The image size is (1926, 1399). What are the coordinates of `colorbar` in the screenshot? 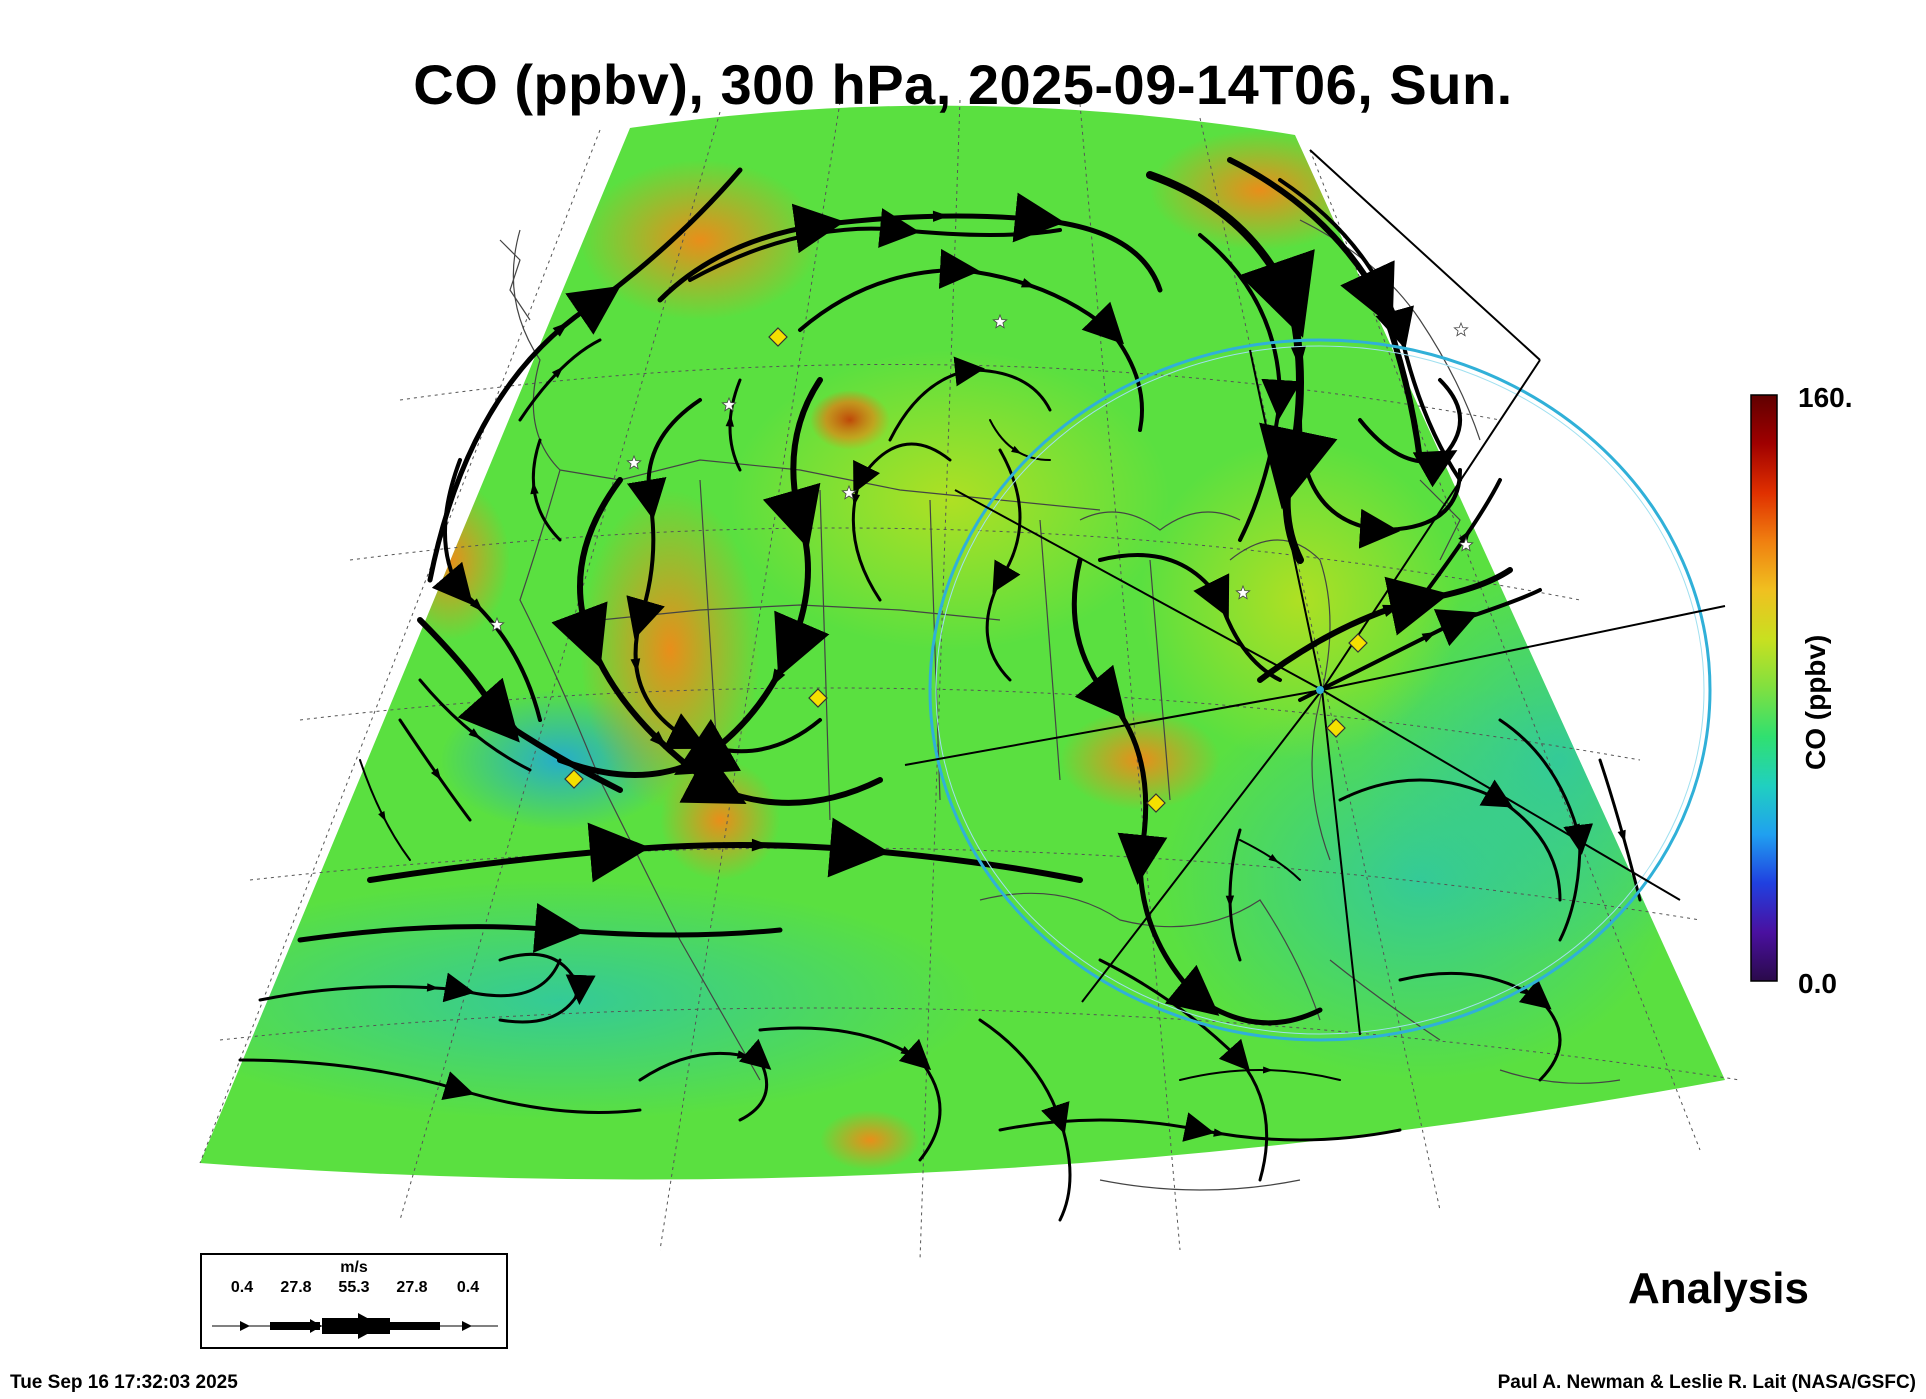 It's located at (1764, 688).